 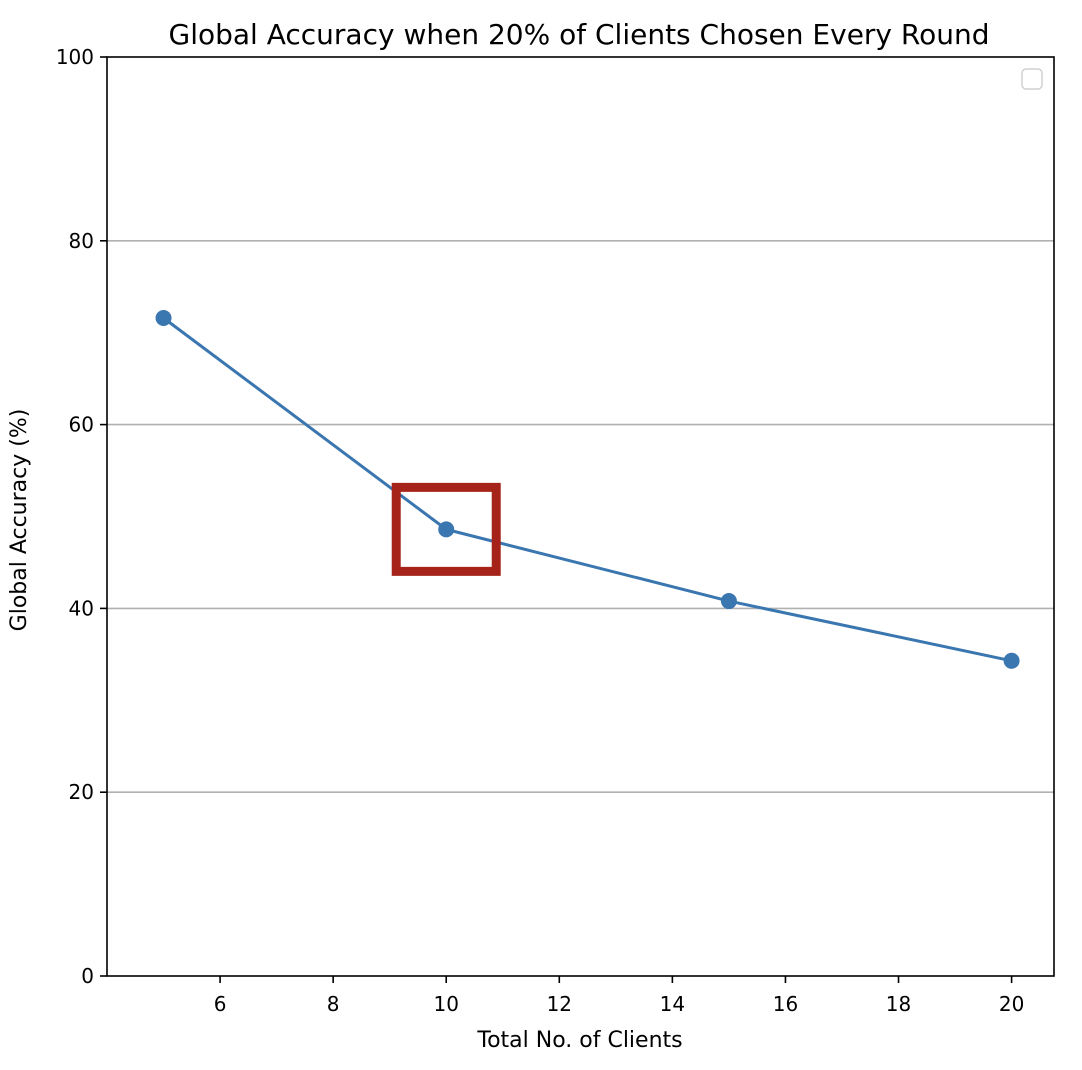 I want to click on highlight, so click(x=446, y=529).